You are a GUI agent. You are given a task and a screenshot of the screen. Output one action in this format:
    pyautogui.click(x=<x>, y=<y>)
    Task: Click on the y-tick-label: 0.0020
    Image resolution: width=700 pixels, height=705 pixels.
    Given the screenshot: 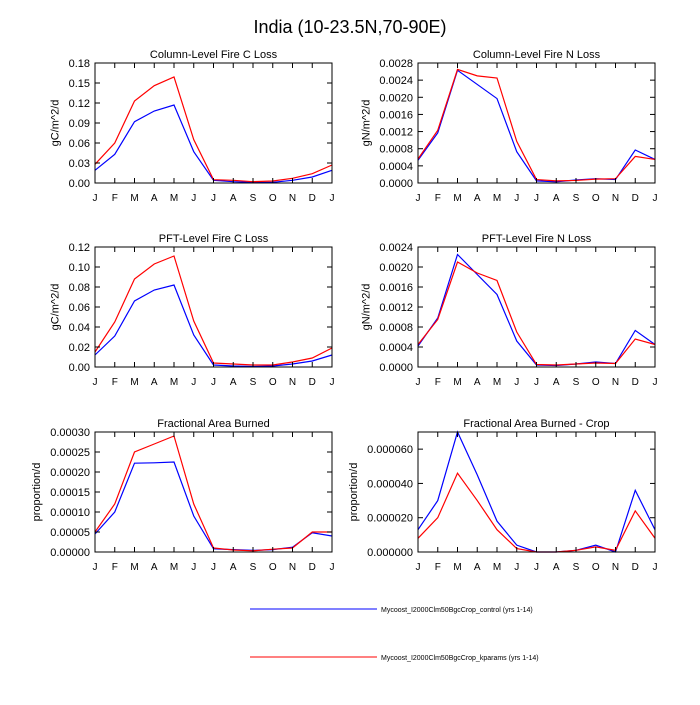 What is the action you would take?
    pyautogui.click(x=396, y=268)
    